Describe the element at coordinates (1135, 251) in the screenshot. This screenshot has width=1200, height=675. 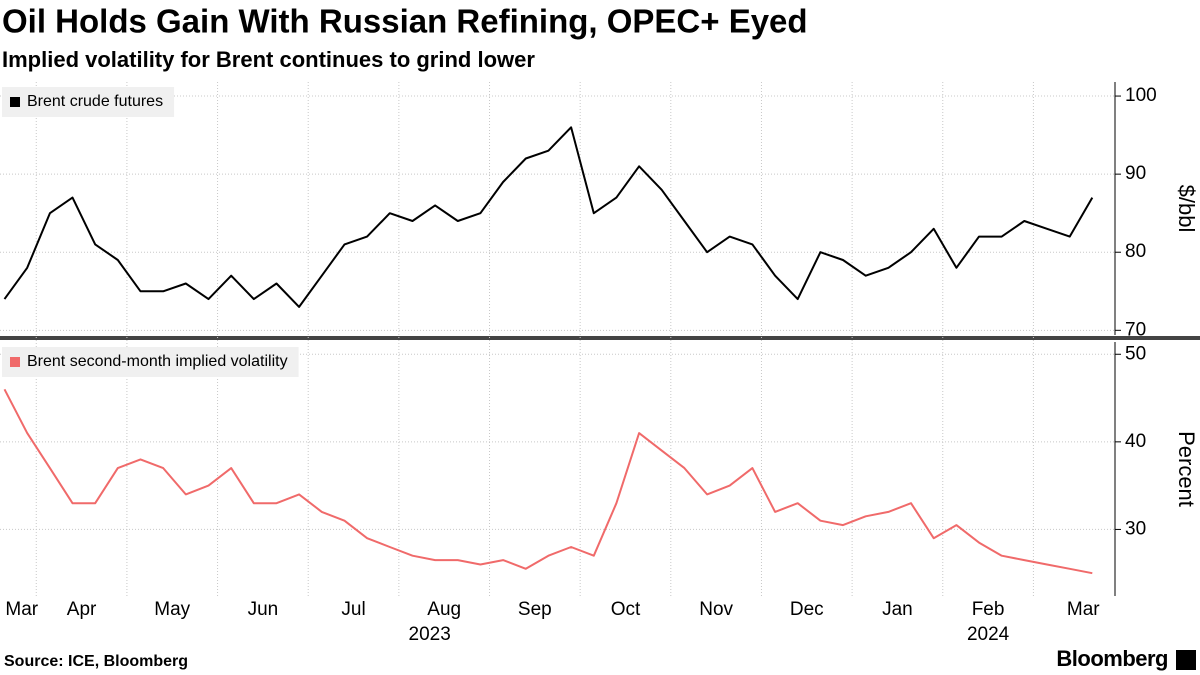
I see `y-tick-label: 80` at that location.